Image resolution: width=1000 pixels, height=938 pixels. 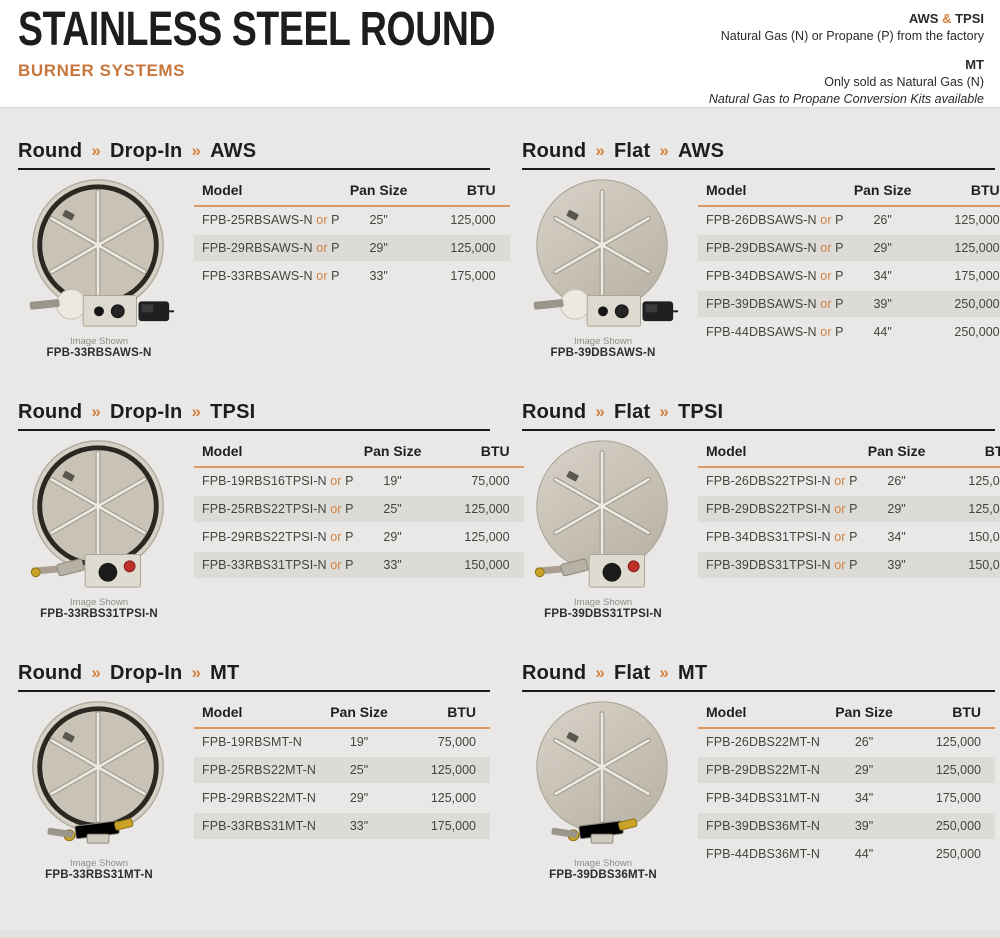 I want to click on pan-size-cell: 33", so click(x=378, y=276).